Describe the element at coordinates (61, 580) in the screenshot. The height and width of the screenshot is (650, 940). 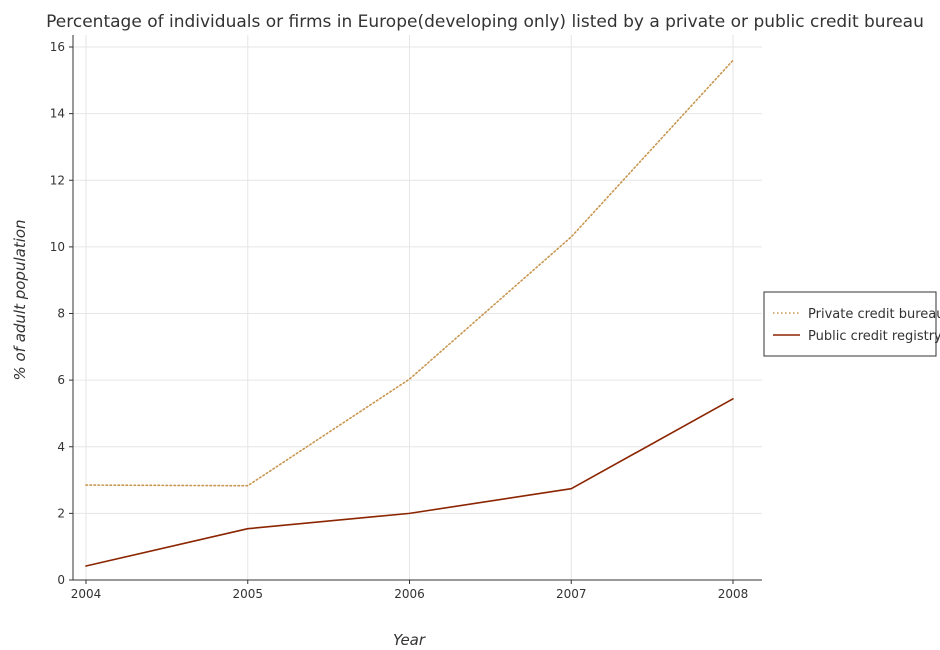
I see `y-tick-label: 0` at that location.